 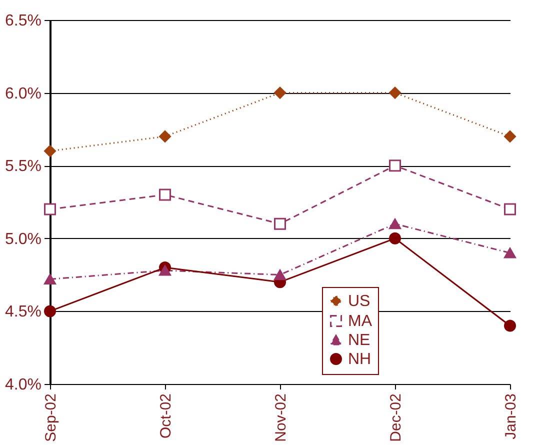 I want to click on y-tick-label: 4.0%, so click(x=23, y=385).